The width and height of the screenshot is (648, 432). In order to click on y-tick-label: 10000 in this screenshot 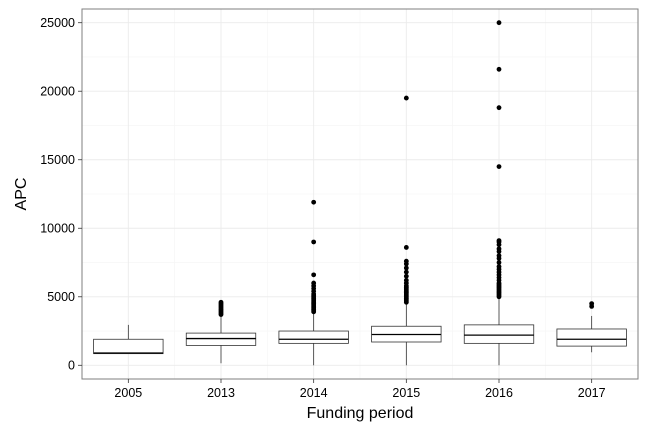, I will do `click(57, 229)`.